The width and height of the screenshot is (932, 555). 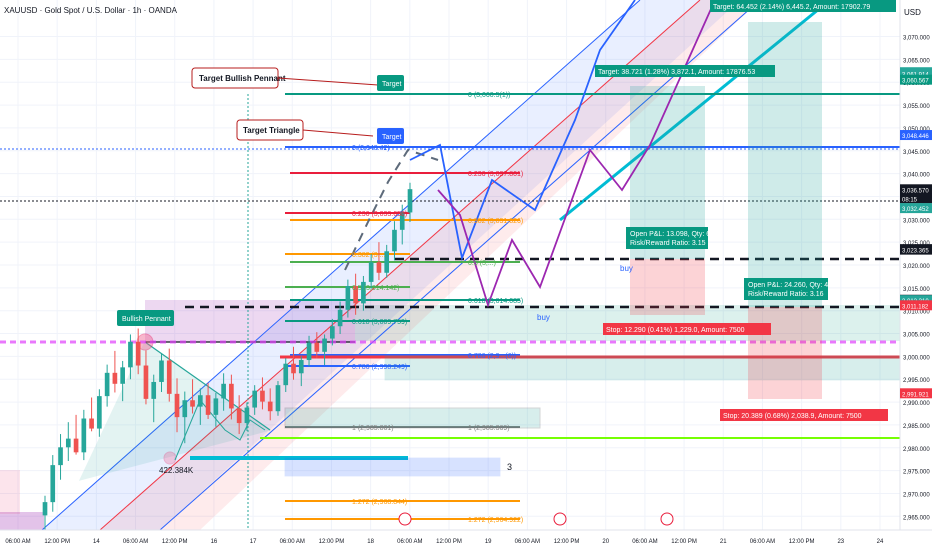 What do you see at coordinates (390, 83) in the screenshot?
I see `target-tag-1: Target` at bounding box center [390, 83].